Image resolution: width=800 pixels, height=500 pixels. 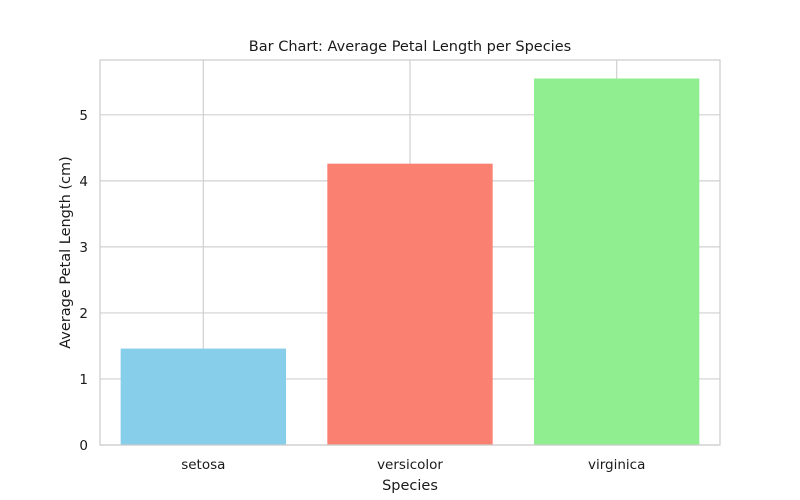 I want to click on y-tick-label: 4, so click(x=83, y=182).